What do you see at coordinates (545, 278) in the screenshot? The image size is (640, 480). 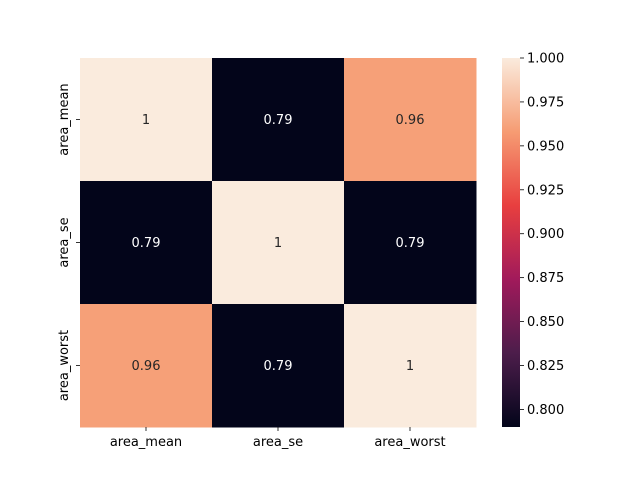 I see `colorbar-tick-label: 0.875` at bounding box center [545, 278].